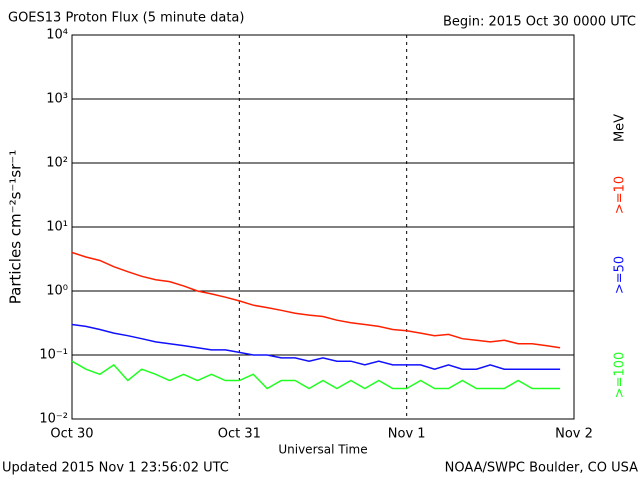 The height and width of the screenshot is (480, 640). I want to click on legend-entry: >=10, so click(620, 195).